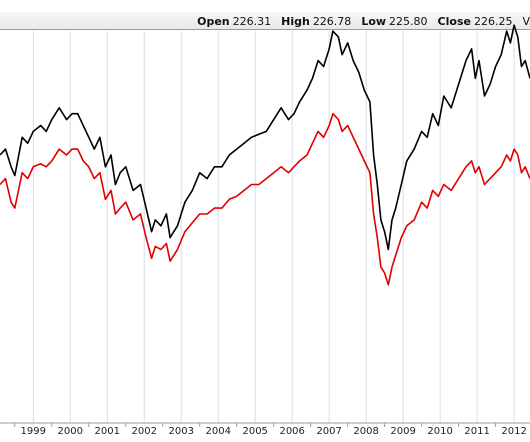  I want to click on x-tick-label-2003: 2003, so click(181, 431).